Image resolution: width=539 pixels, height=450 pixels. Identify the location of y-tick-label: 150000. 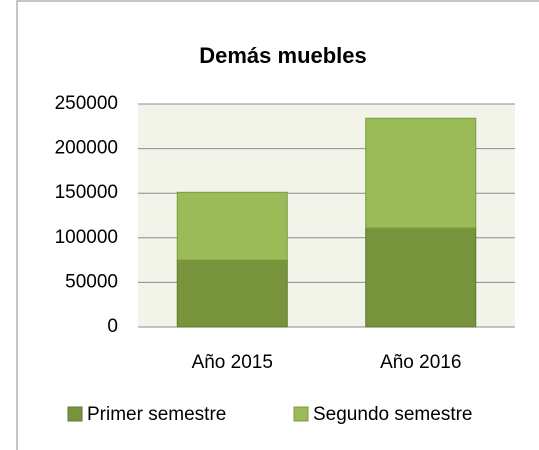
(86, 192).